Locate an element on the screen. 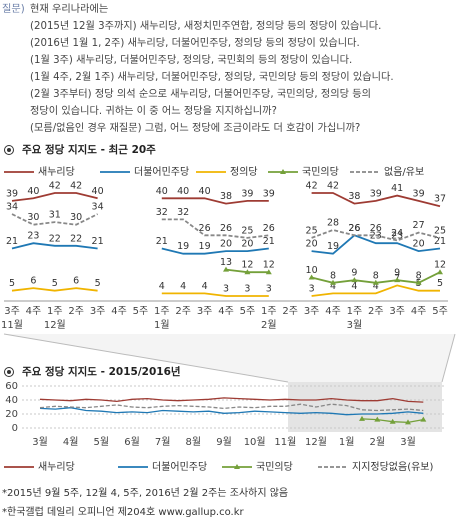 The width and height of the screenshot is (457, 523). x-tick-label: 2주 is located at coordinates (183, 311).